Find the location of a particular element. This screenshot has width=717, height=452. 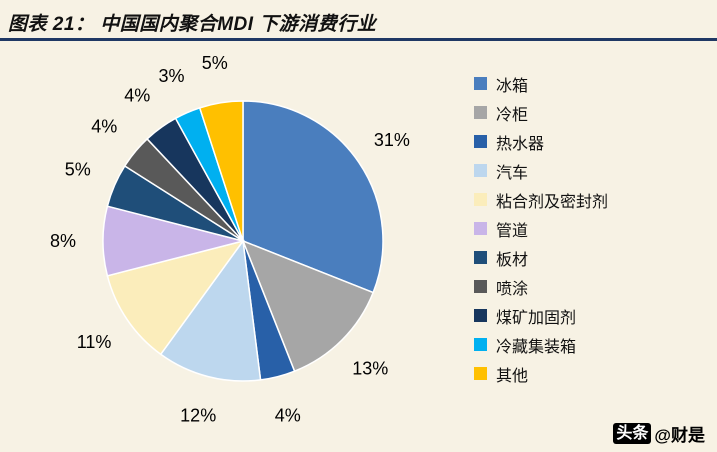

legend-label: 粘合剂及密封剂 is located at coordinates (552, 202).